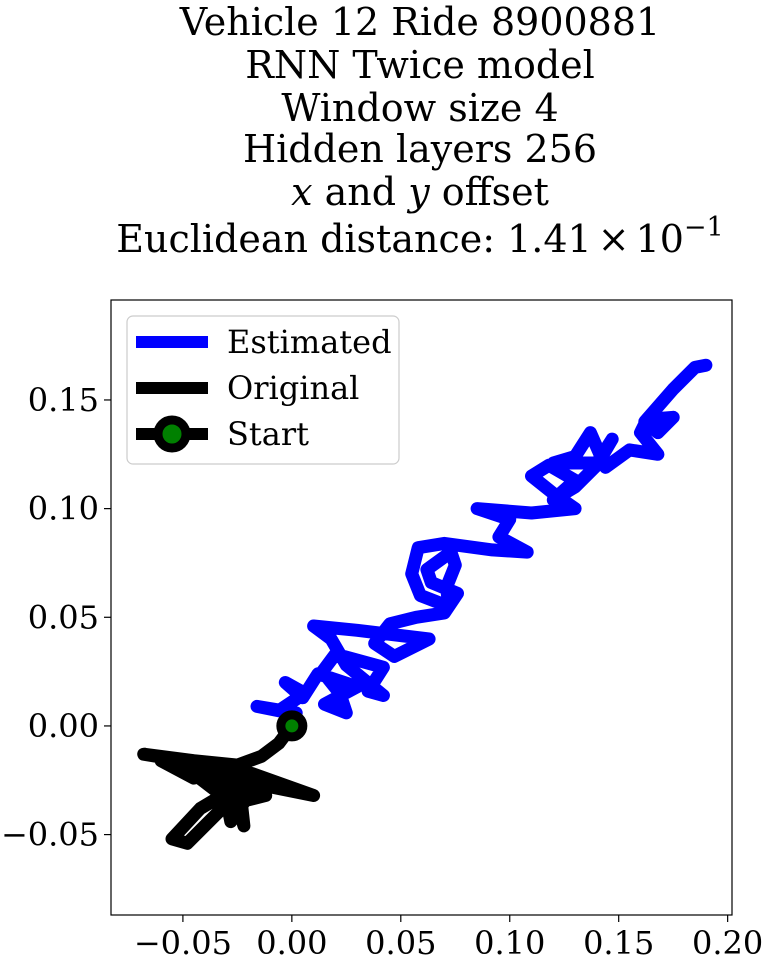 Image resolution: width=769 pixels, height=963 pixels. What do you see at coordinates (704, 227) in the screenshot?
I see `title-distance-exponent: −1` at bounding box center [704, 227].